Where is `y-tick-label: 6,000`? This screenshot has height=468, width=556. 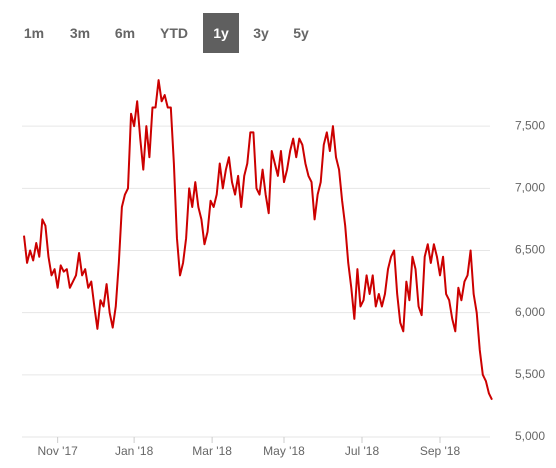
y-tick-label: 6,000 is located at coordinates (530, 312).